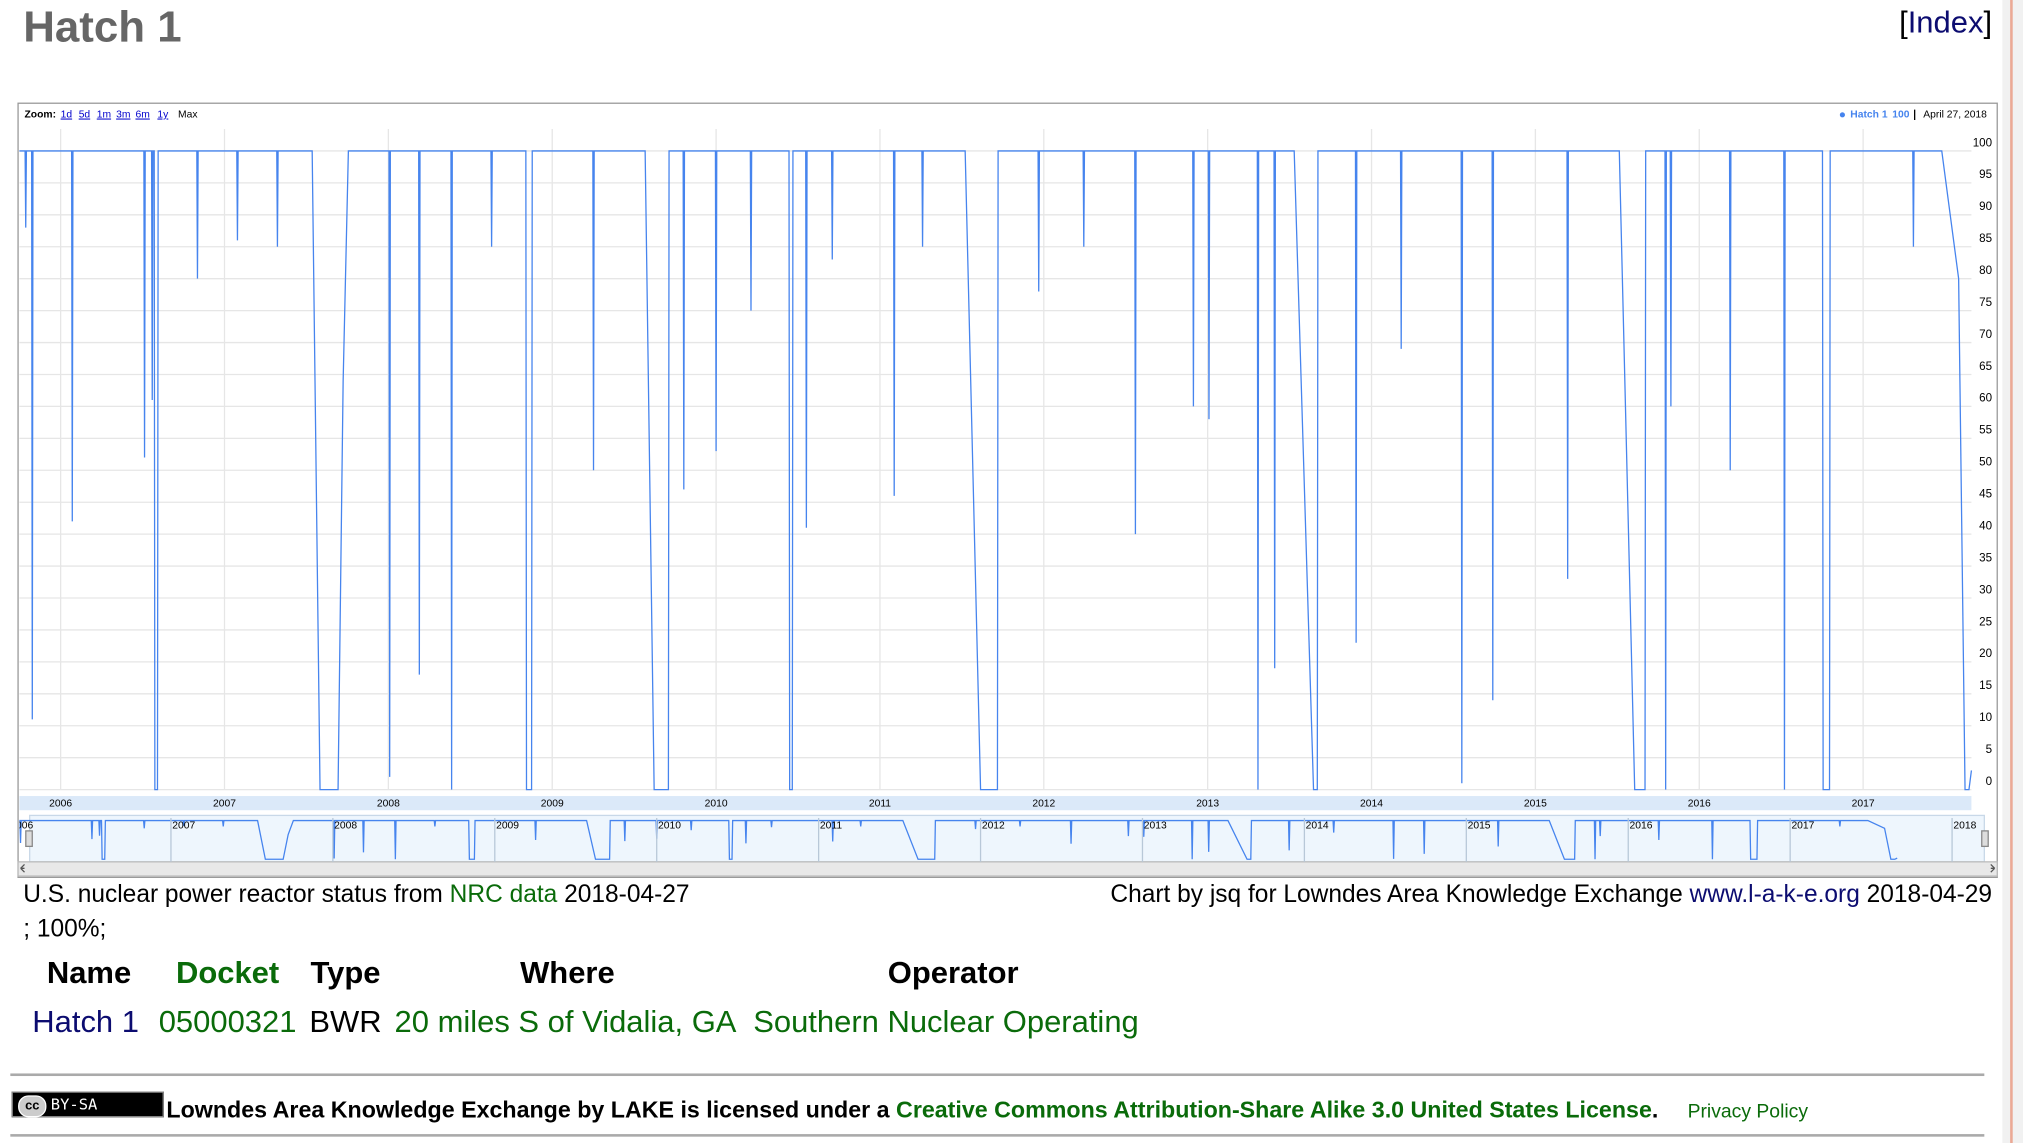 The image size is (2023, 1143). What do you see at coordinates (1869, 115) in the screenshot?
I see `legend-name: Hatch 1` at bounding box center [1869, 115].